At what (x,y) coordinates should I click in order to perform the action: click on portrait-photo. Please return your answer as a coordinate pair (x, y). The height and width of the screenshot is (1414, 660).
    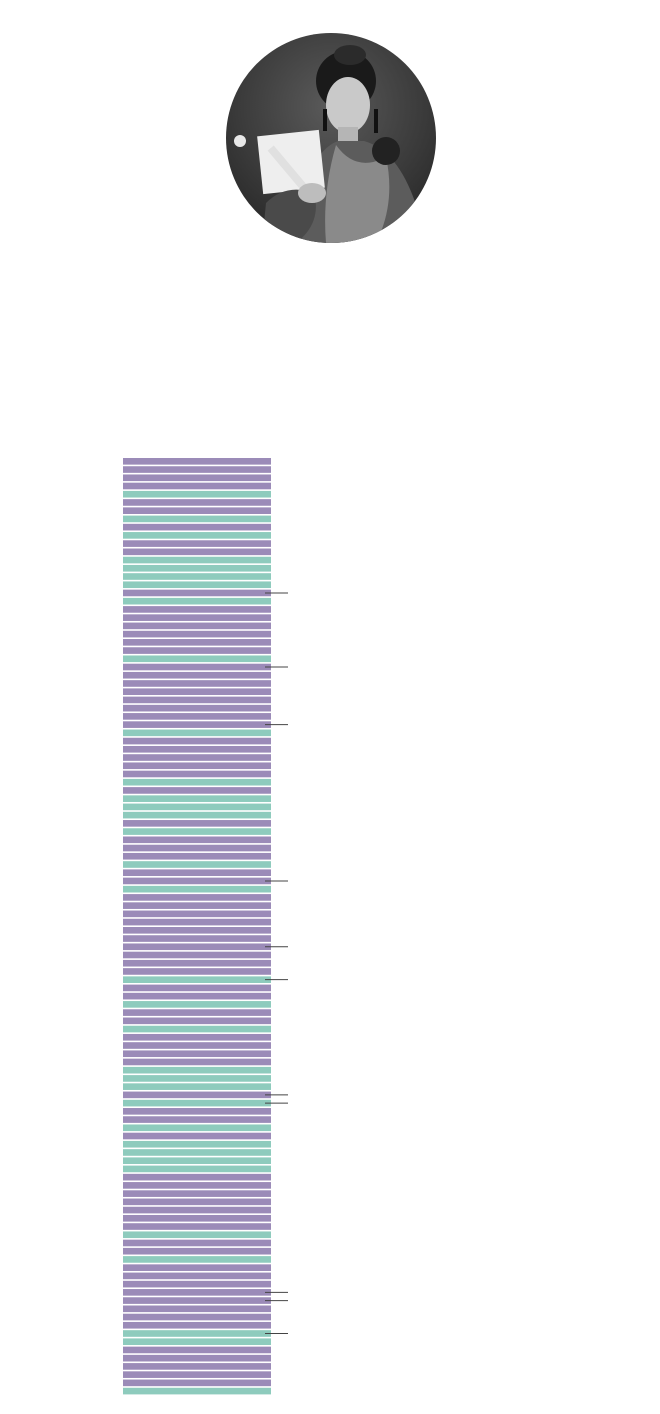
    Looking at the image, I should click on (331, 138).